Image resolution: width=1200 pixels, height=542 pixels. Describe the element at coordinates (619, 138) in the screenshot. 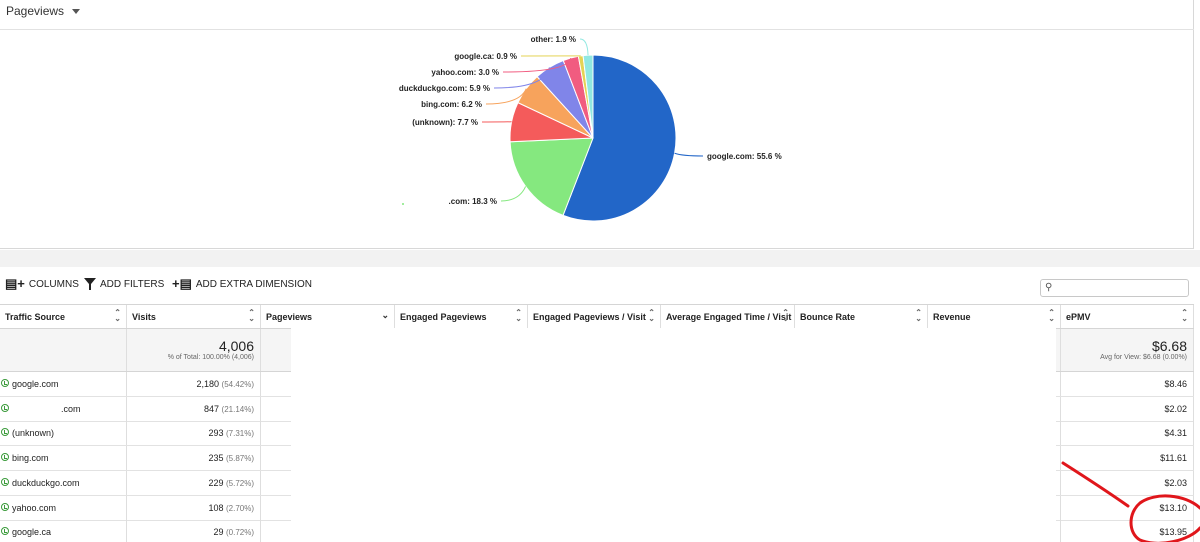

I see `pie-slice-google-com` at that location.